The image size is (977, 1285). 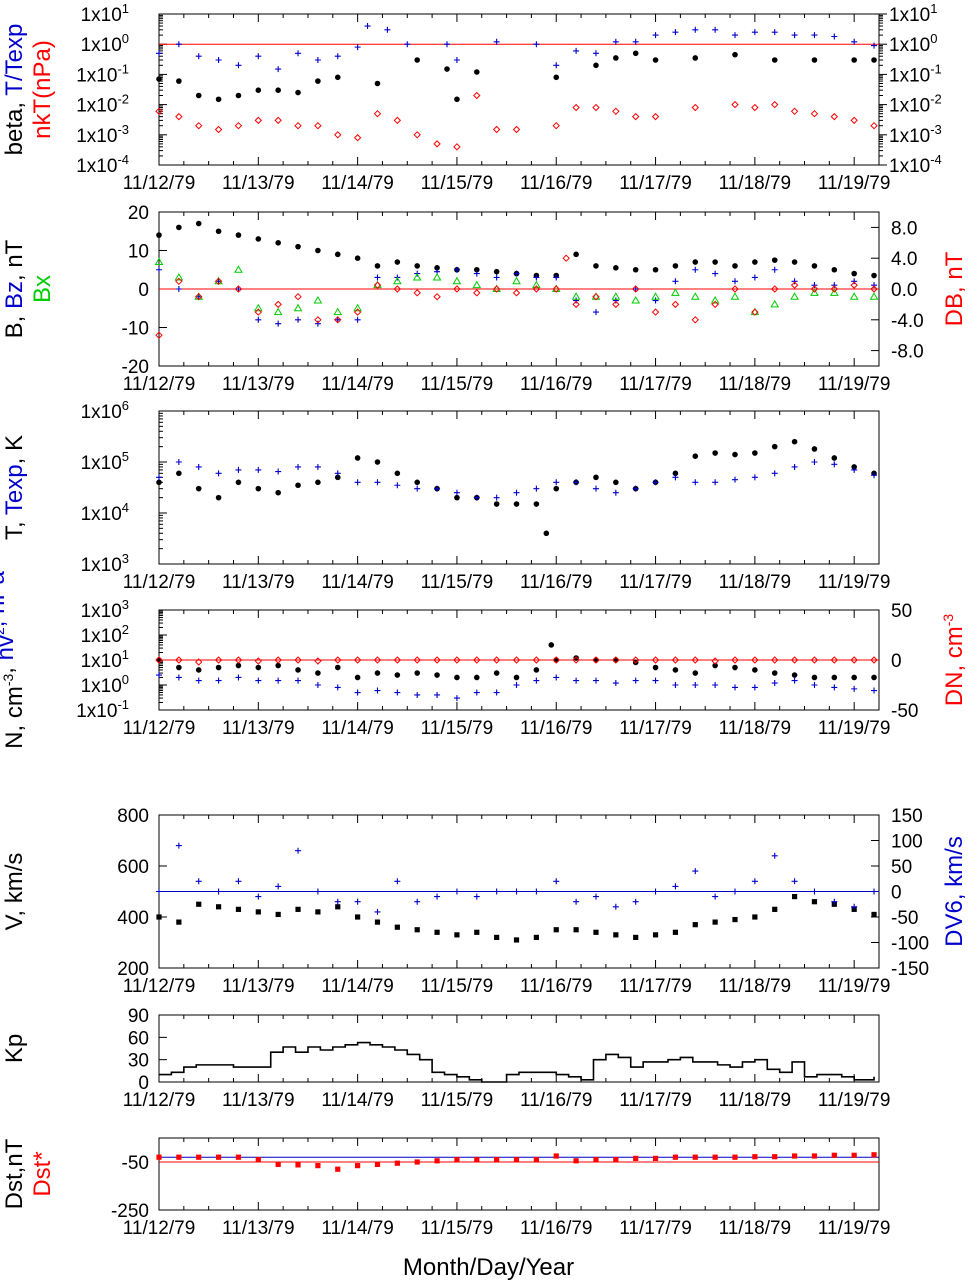 What do you see at coordinates (904, 228) in the screenshot?
I see `y-right-tick-label: 8.0` at bounding box center [904, 228].